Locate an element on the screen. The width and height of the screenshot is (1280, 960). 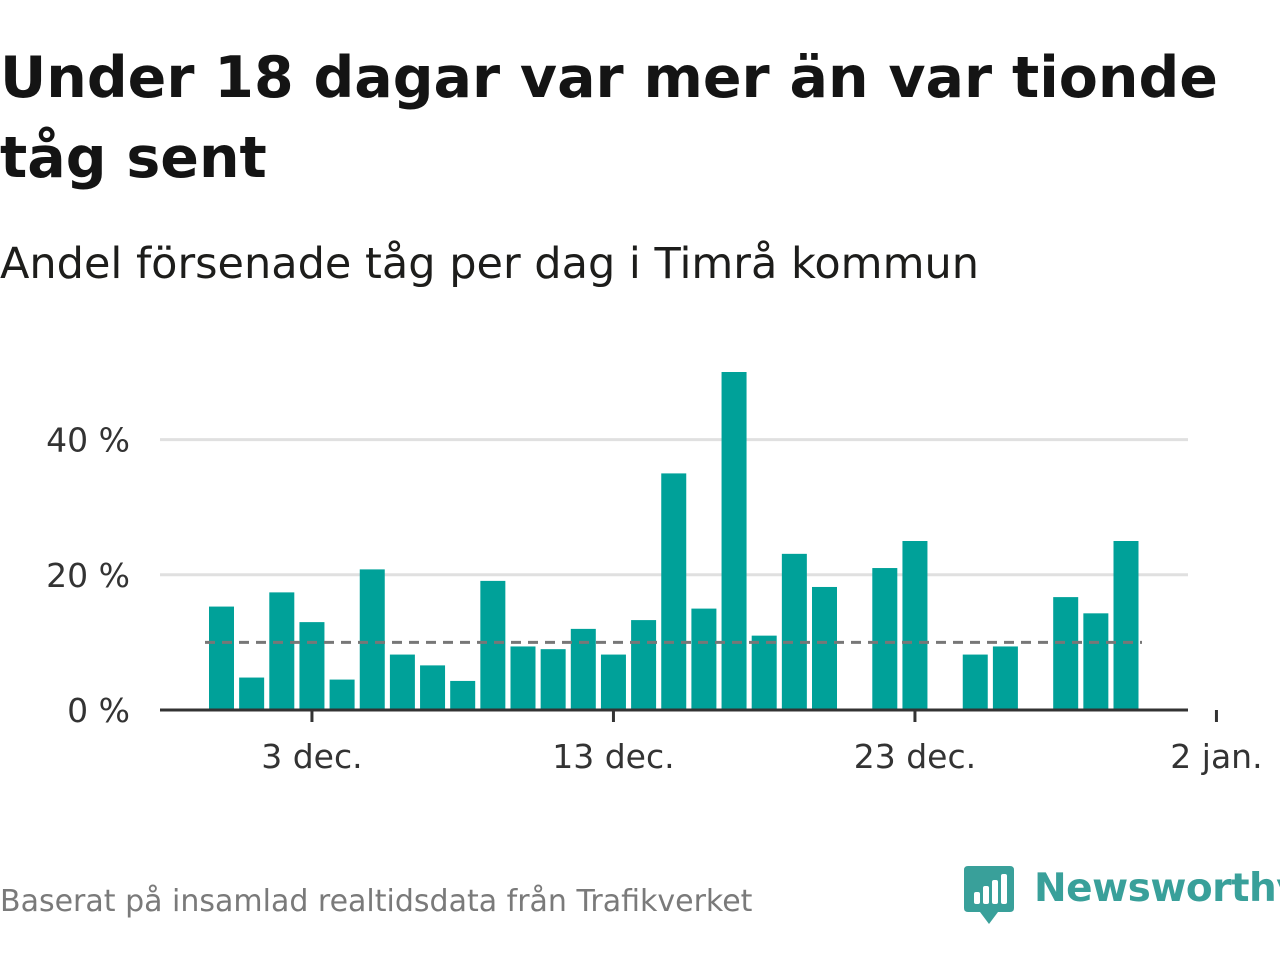
brand-name: Newsworthy is located at coordinates (1157, 888).